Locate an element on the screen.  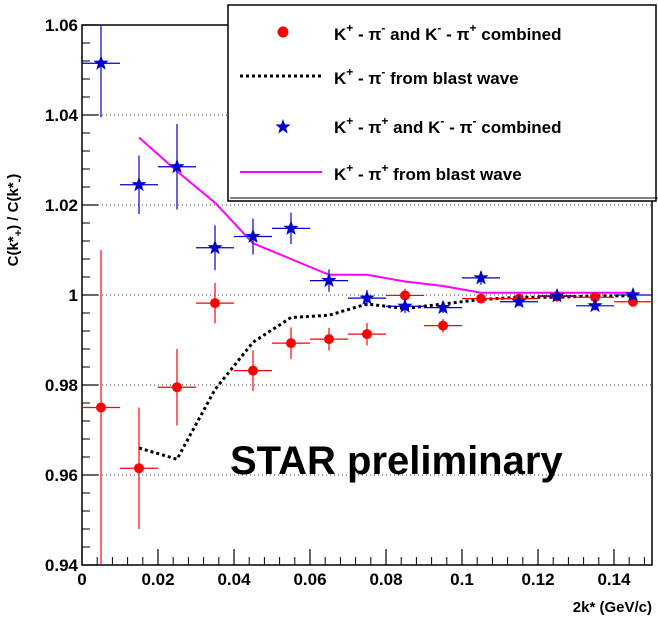
y-tick-label-1: 1 is located at coordinates (73, 295).